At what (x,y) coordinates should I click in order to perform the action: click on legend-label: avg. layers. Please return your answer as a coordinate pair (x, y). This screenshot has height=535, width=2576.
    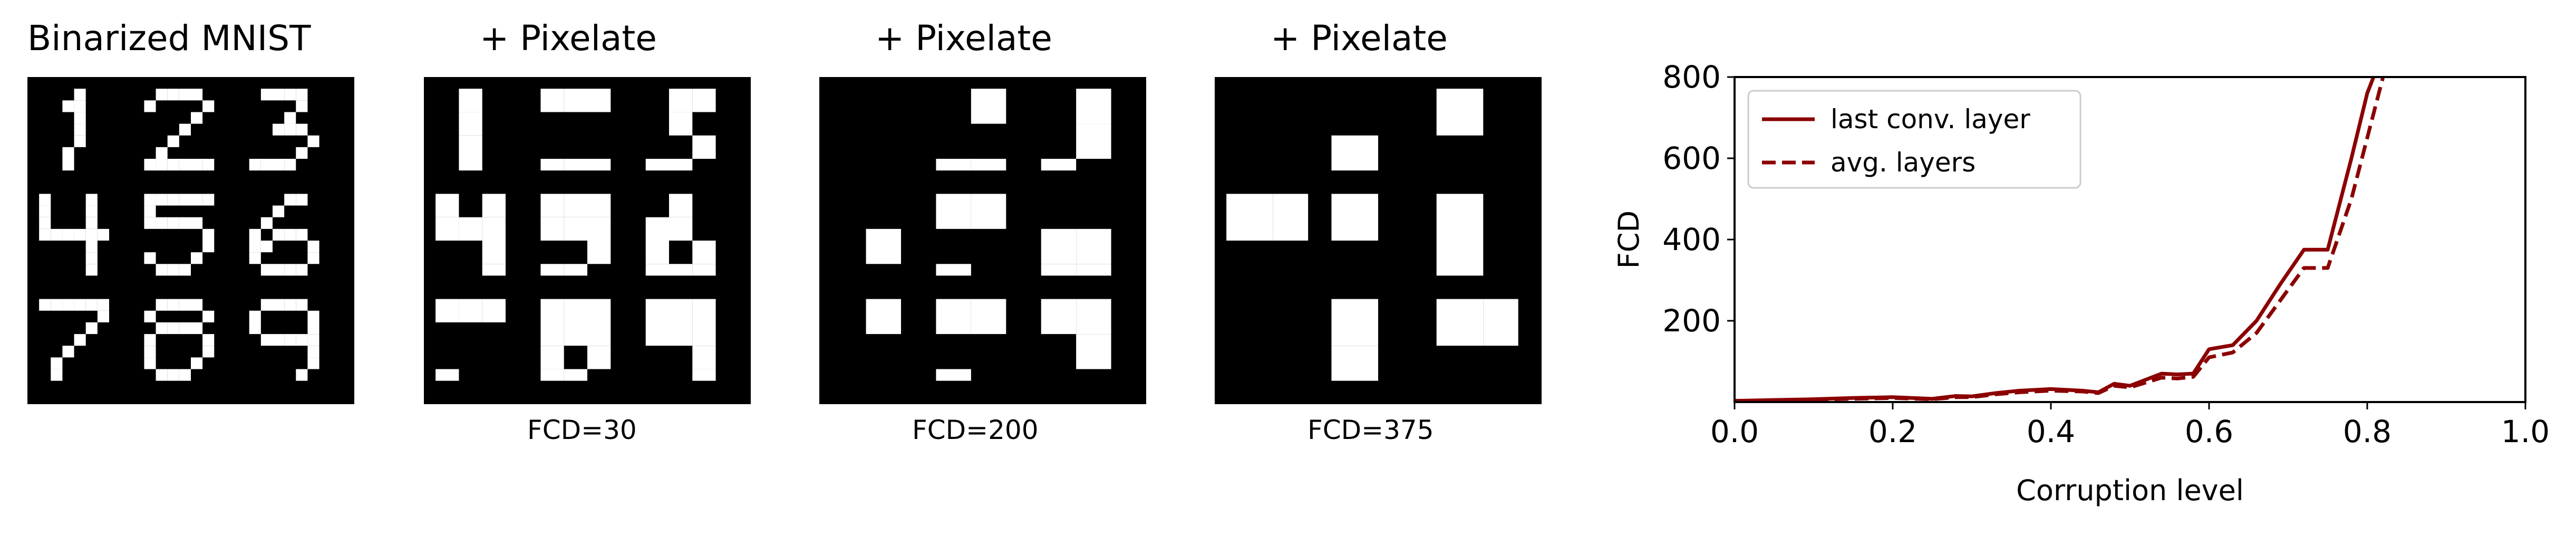
    Looking at the image, I should click on (1903, 162).